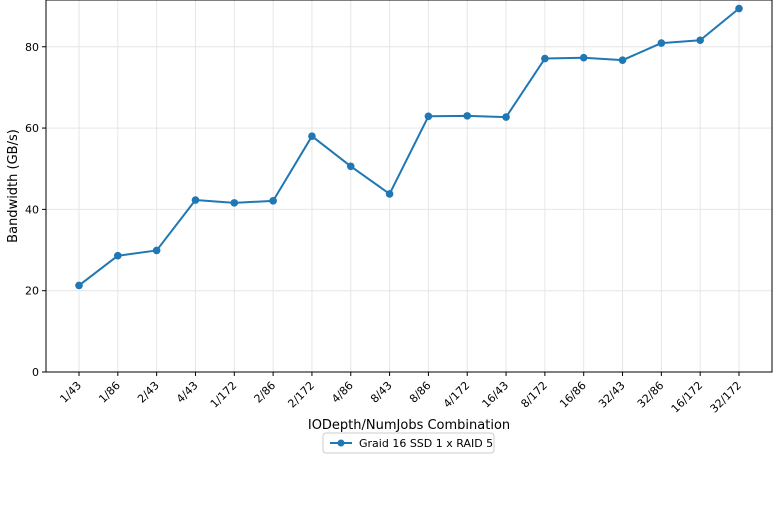 This screenshot has width=780, height=516. Describe the element at coordinates (148, 392) in the screenshot. I see `x-tick-label: 2/43` at that location.